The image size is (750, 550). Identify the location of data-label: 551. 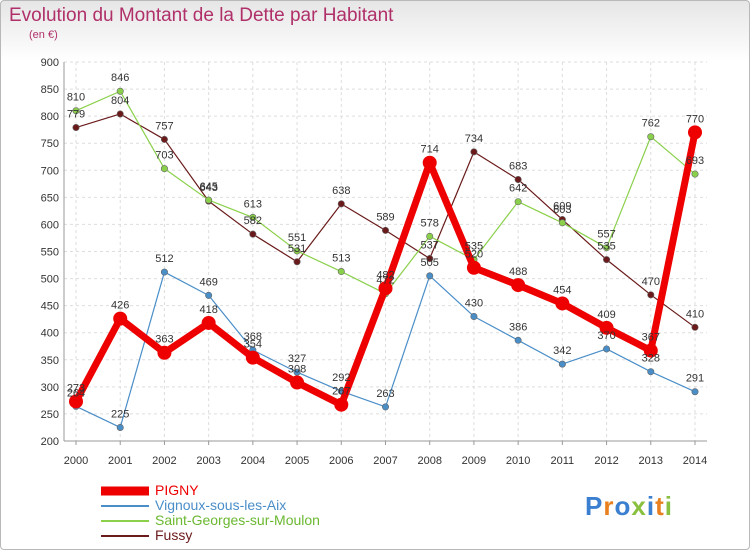
(297, 238).